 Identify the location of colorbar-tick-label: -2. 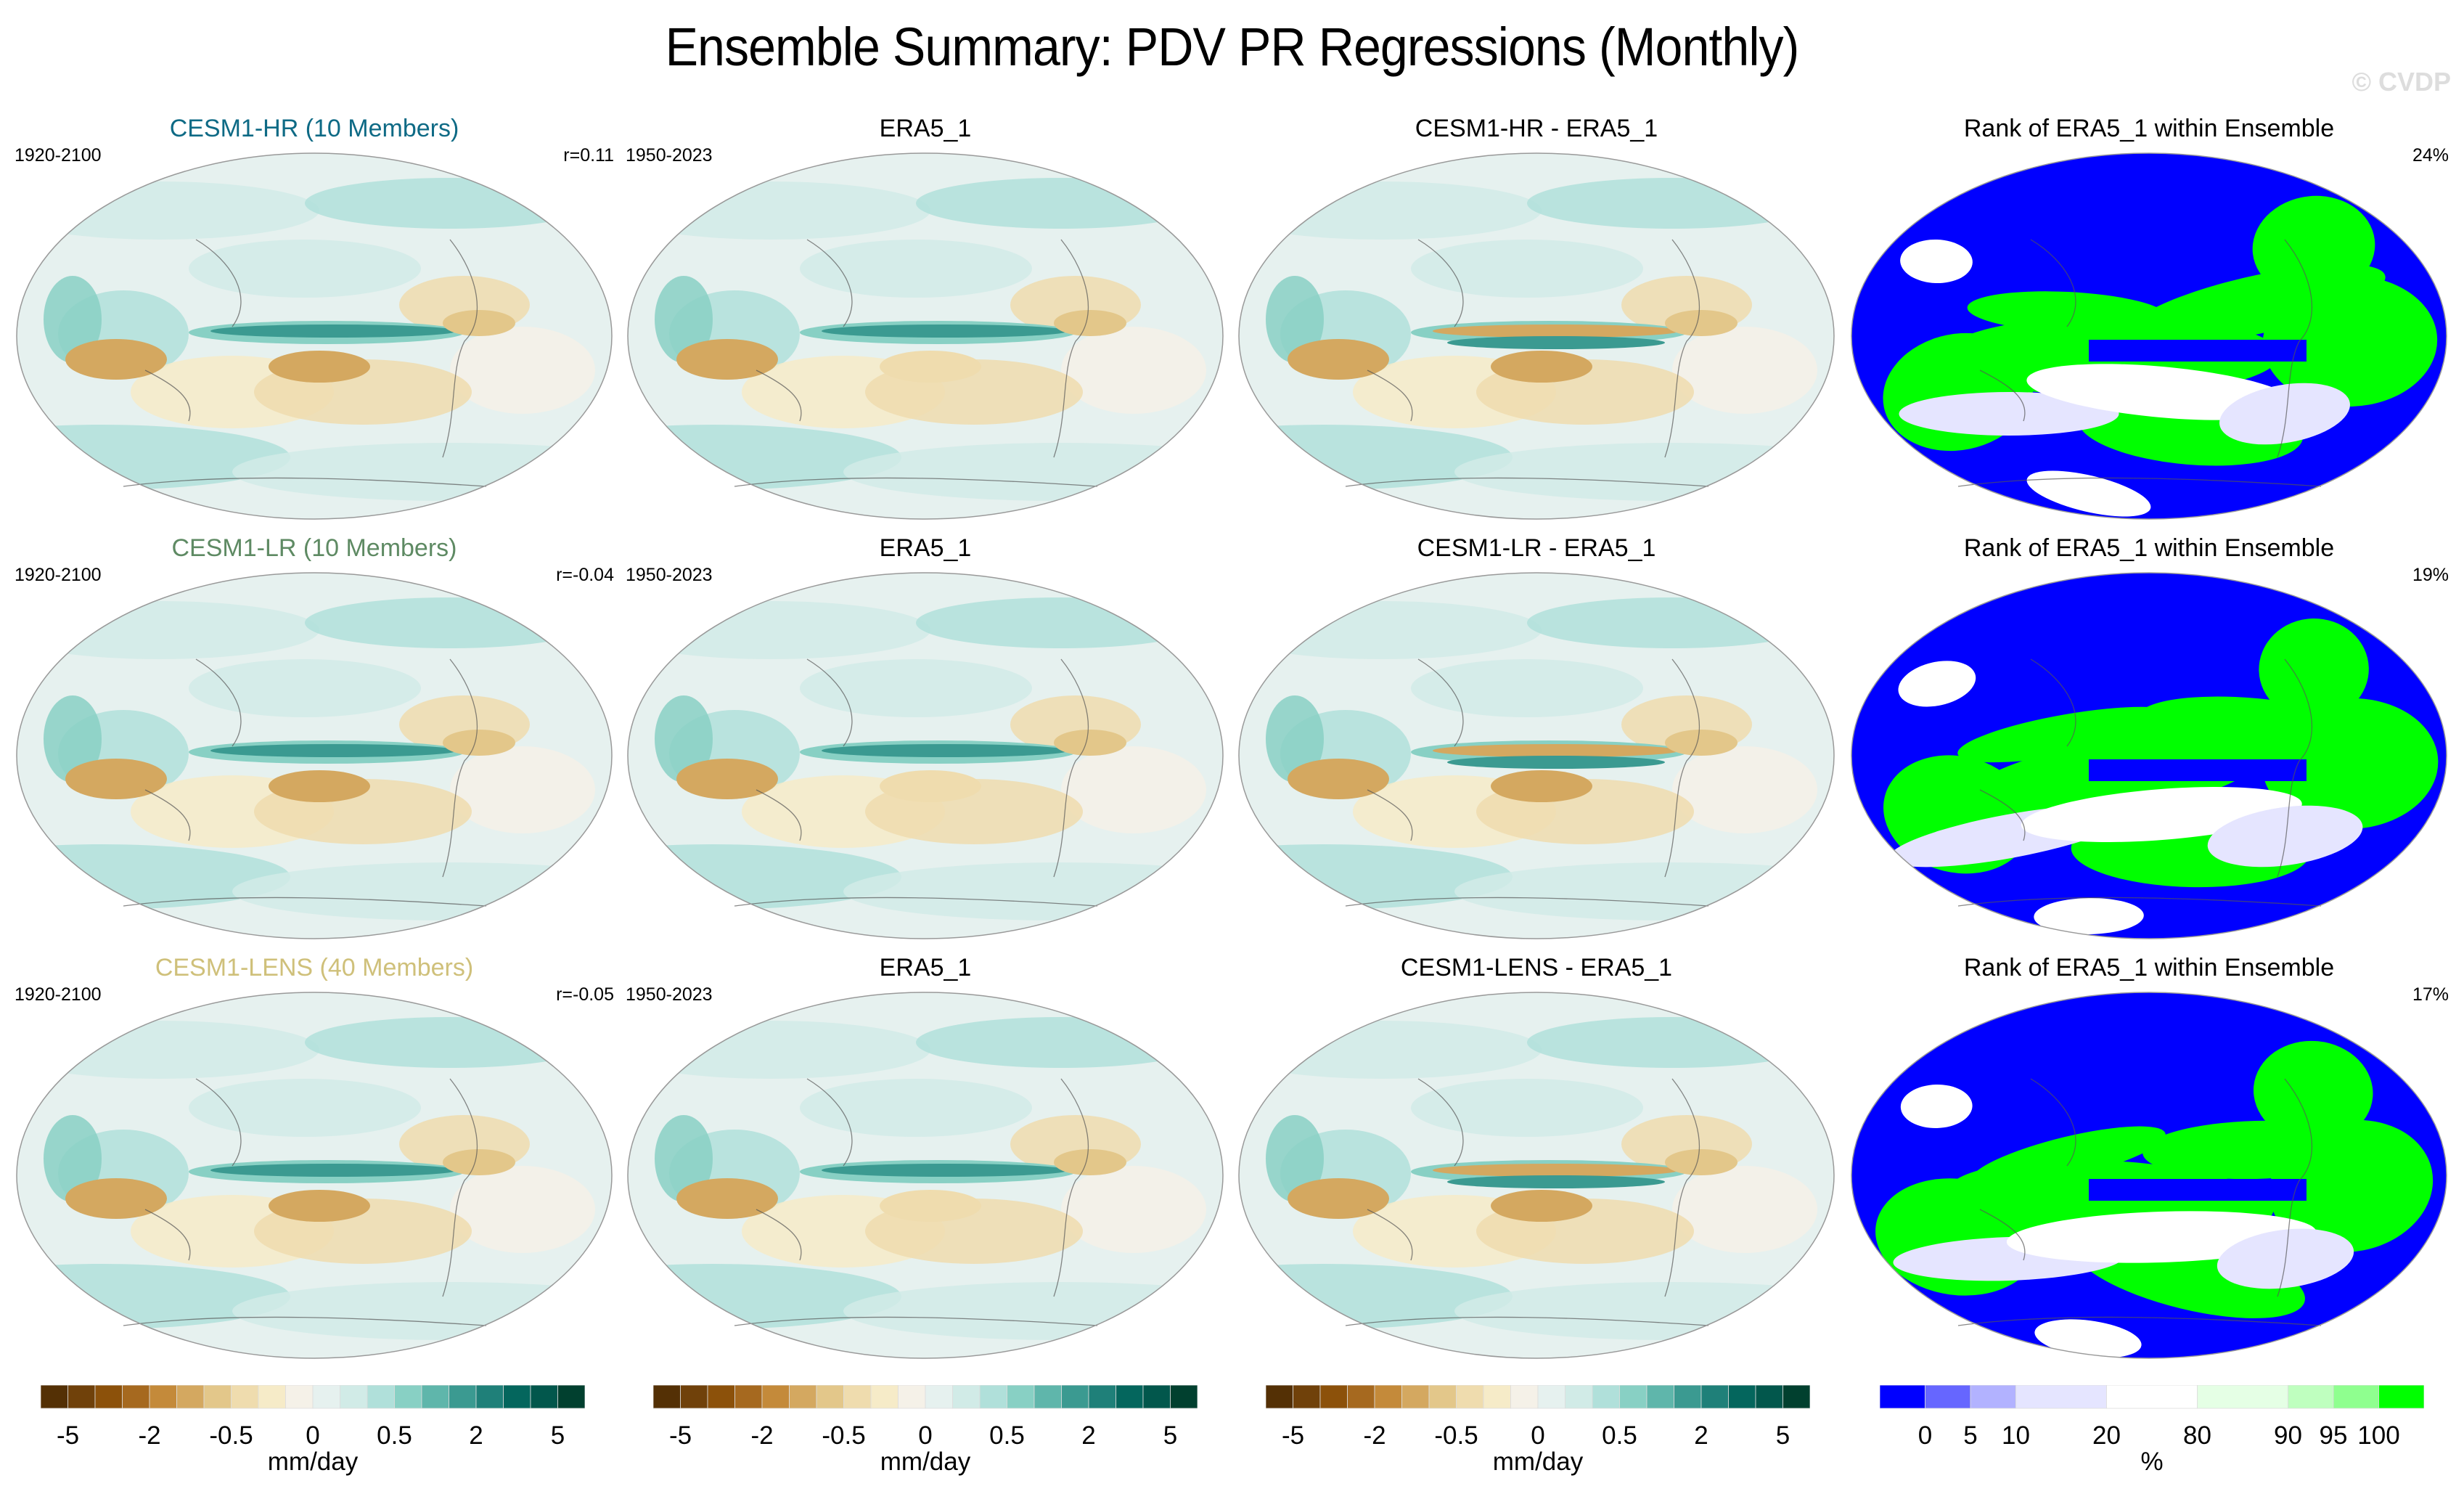
(149, 1435).